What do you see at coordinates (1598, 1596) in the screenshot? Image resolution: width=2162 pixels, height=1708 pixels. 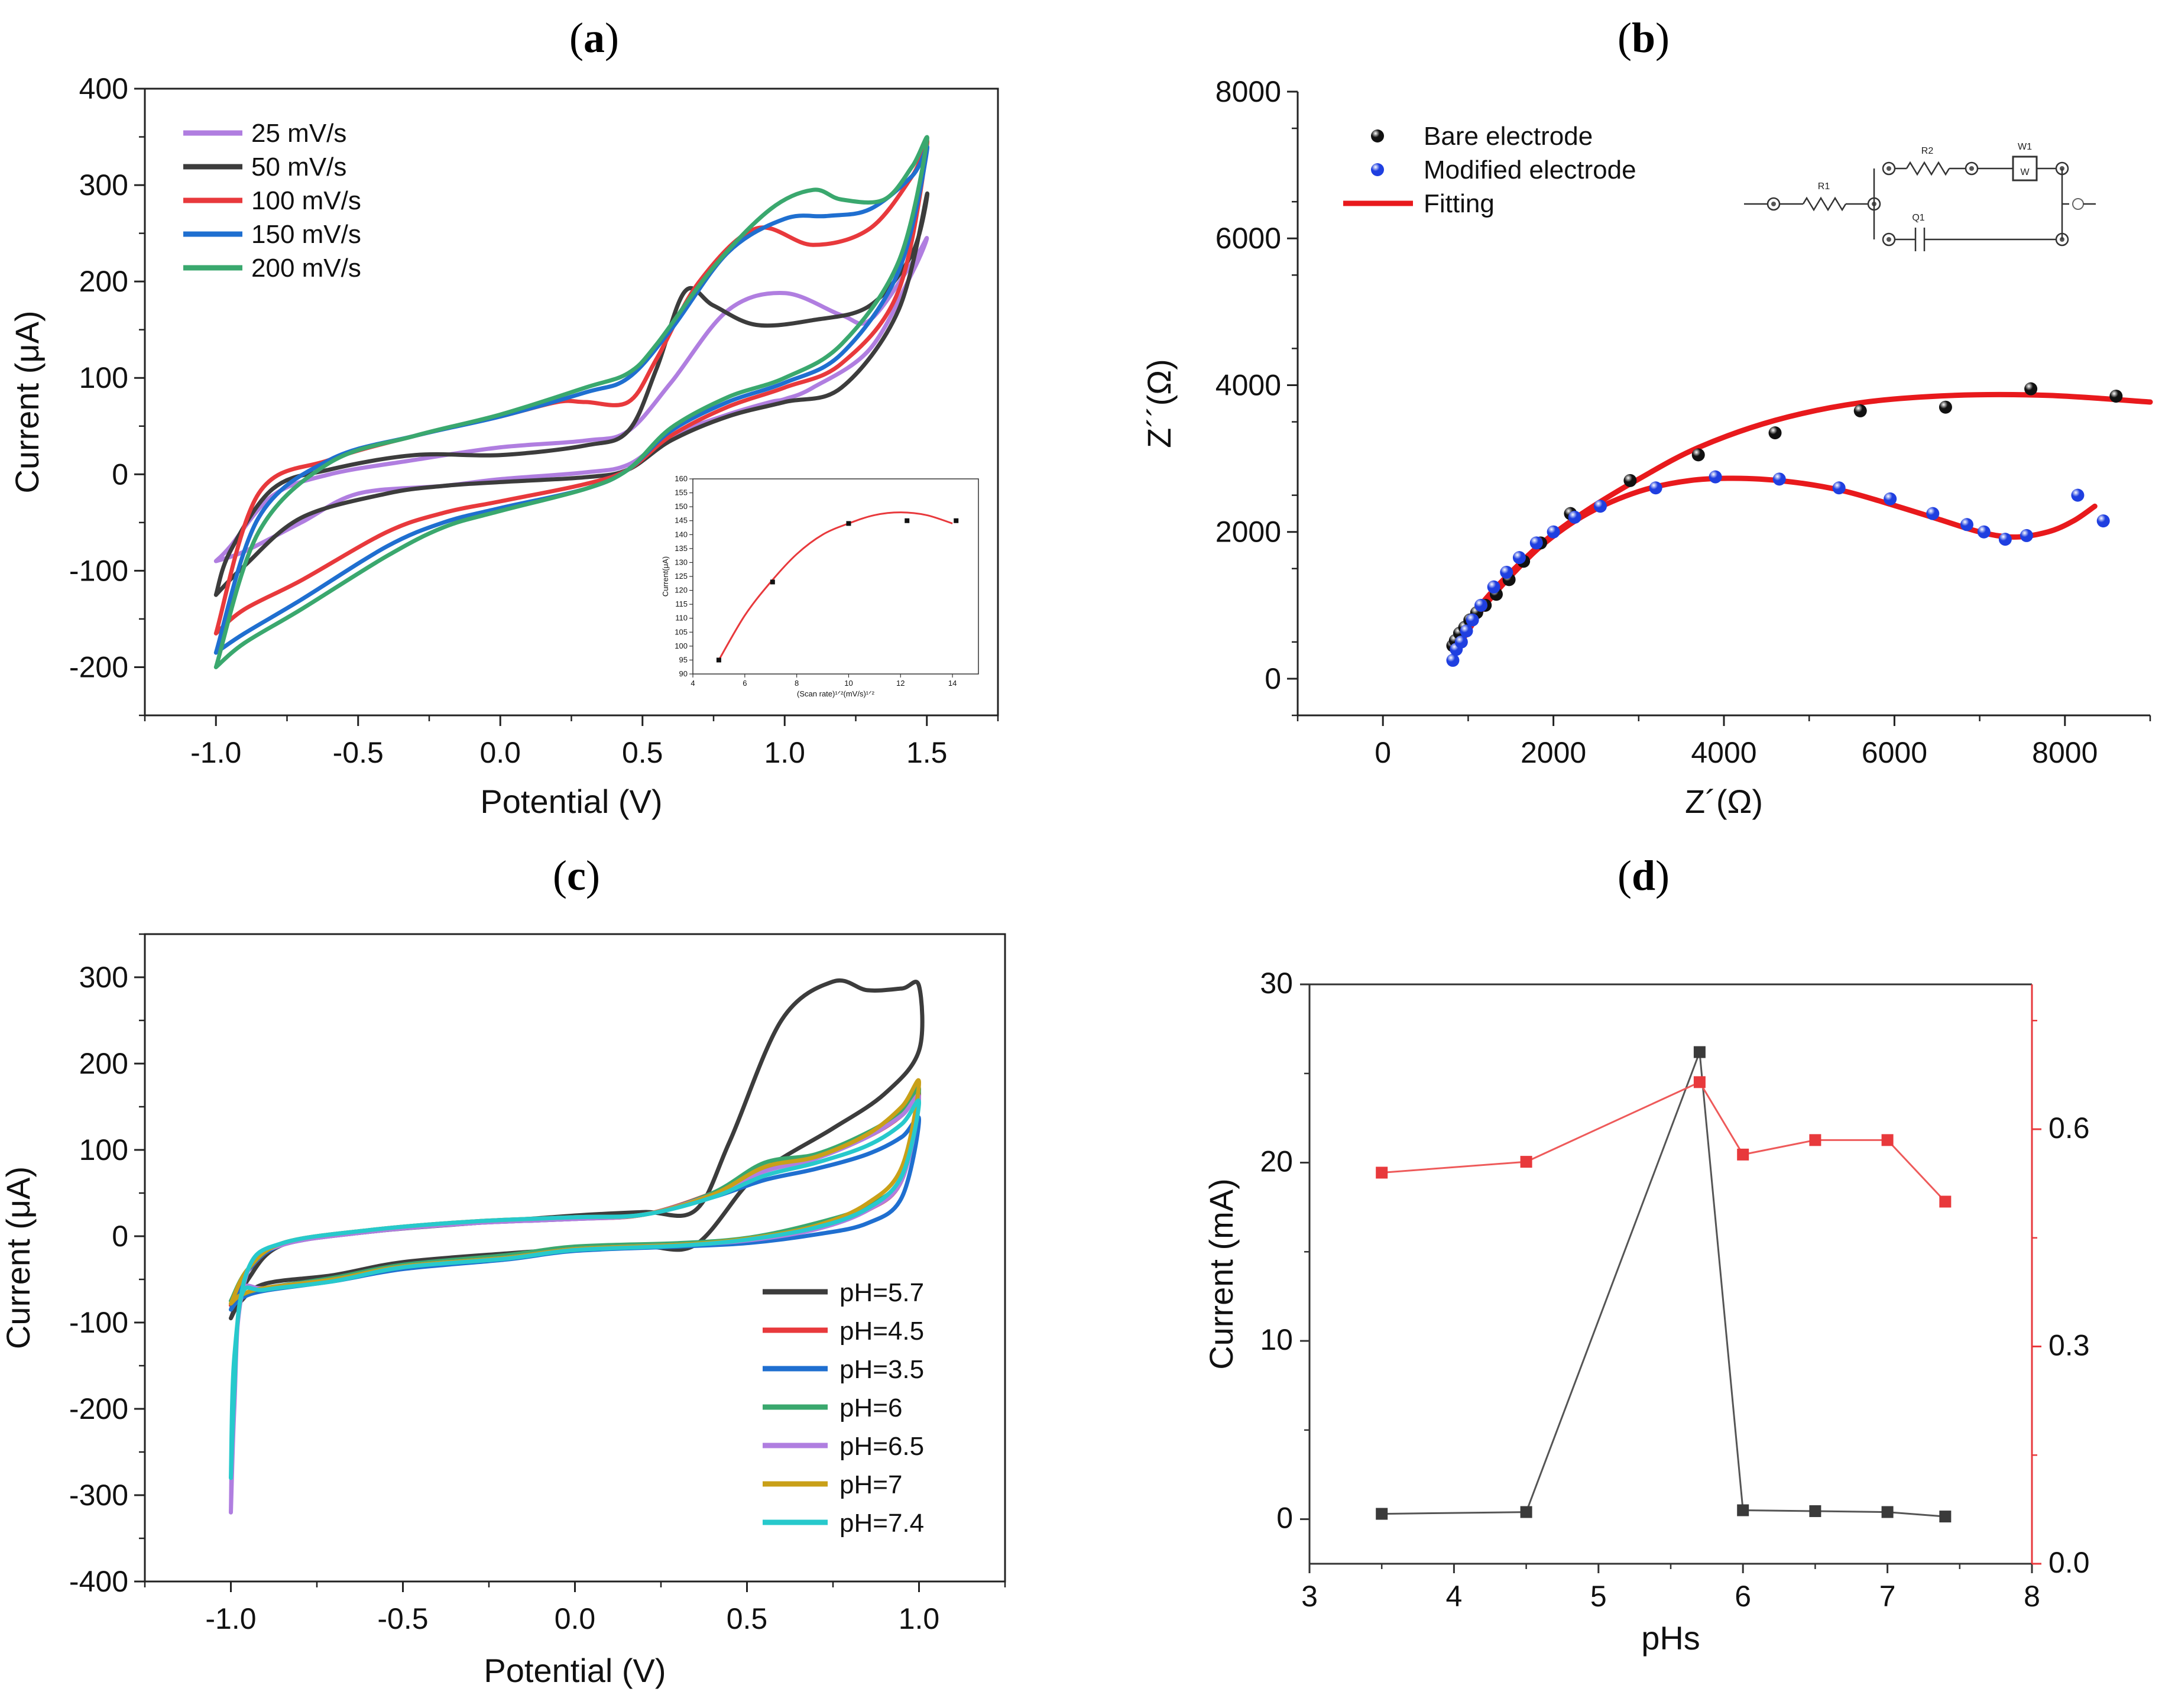 I see `d-x-tick-label: 5` at bounding box center [1598, 1596].